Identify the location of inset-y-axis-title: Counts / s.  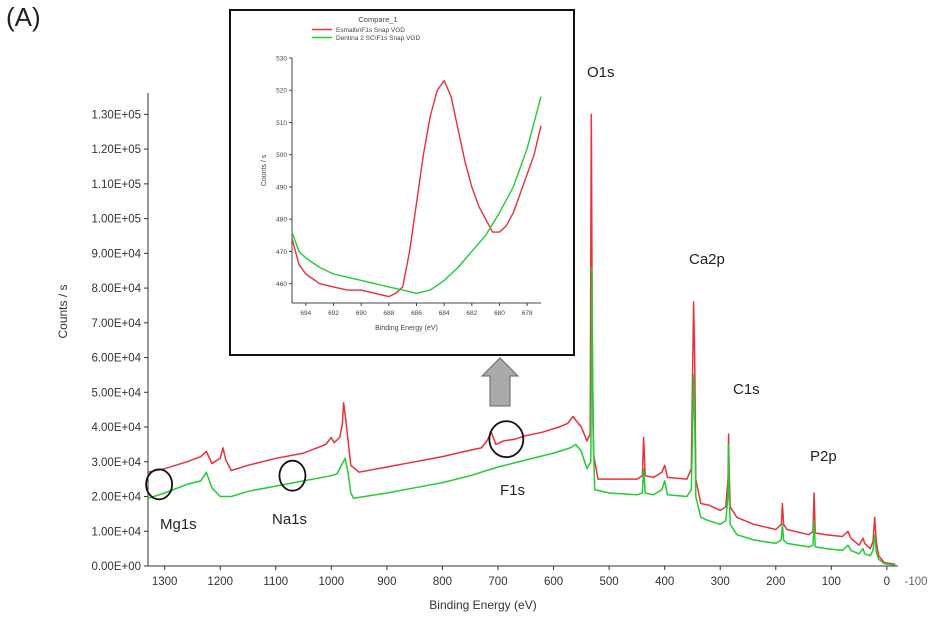
(264, 170).